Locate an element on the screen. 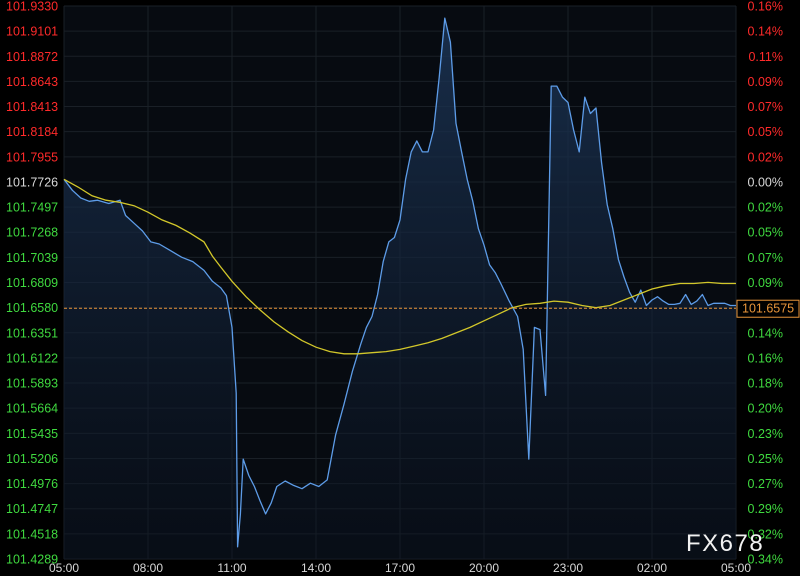 This screenshot has height=576, width=800. price-tick-label: 101.9101 is located at coordinates (32, 32).